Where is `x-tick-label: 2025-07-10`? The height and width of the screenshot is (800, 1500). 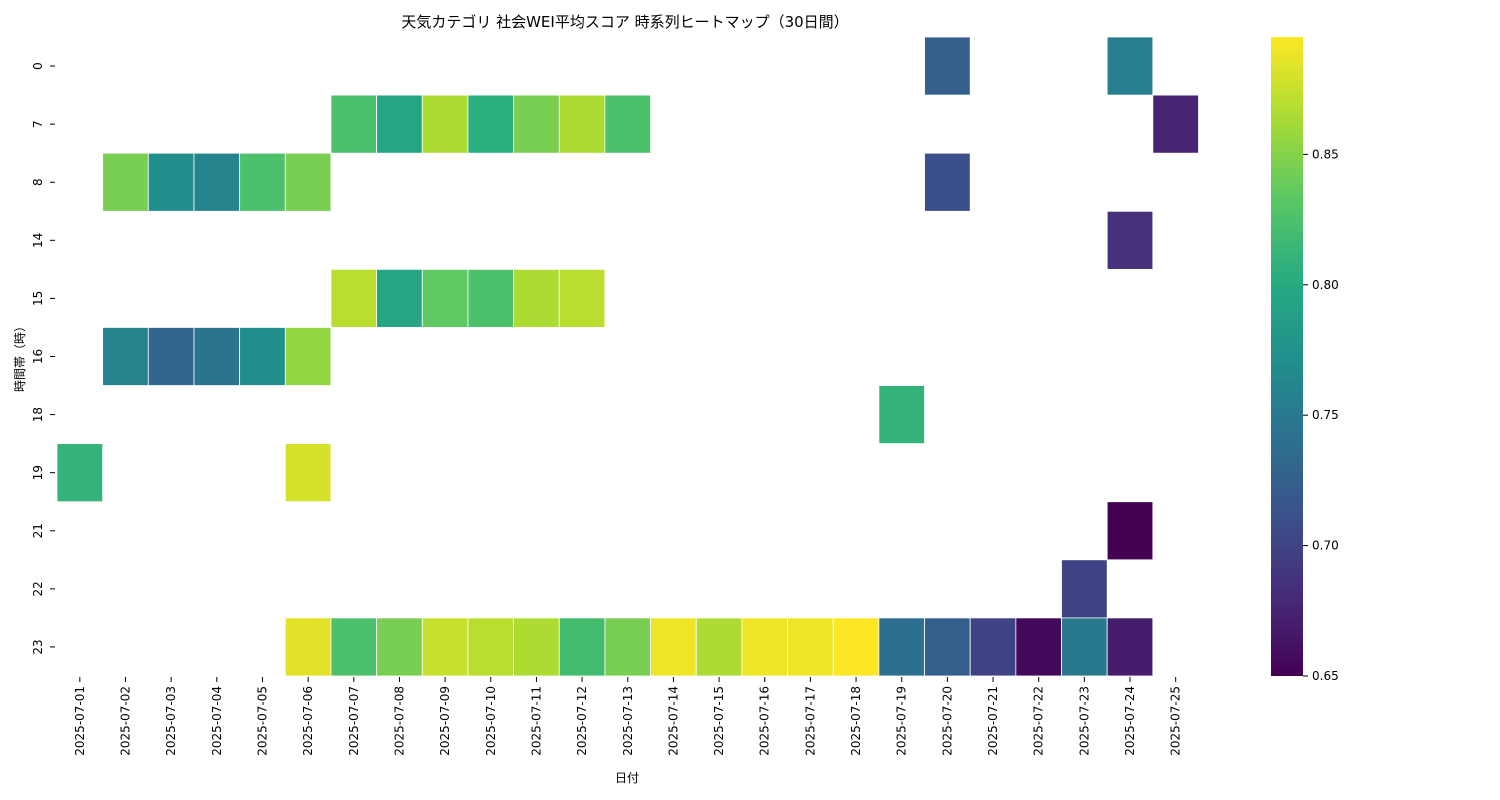
x-tick-label: 2025-07-10 is located at coordinates (491, 721).